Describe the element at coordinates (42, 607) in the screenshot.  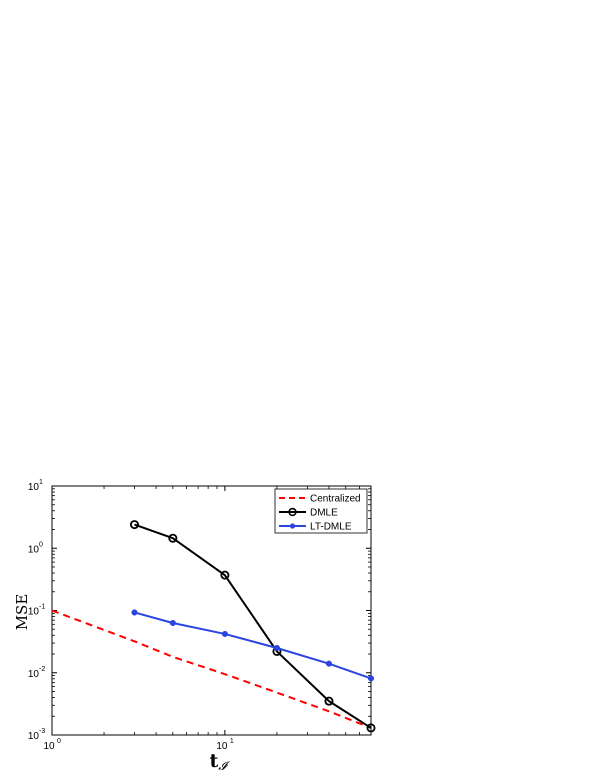
I see `y-tick-exponent: -1` at that location.